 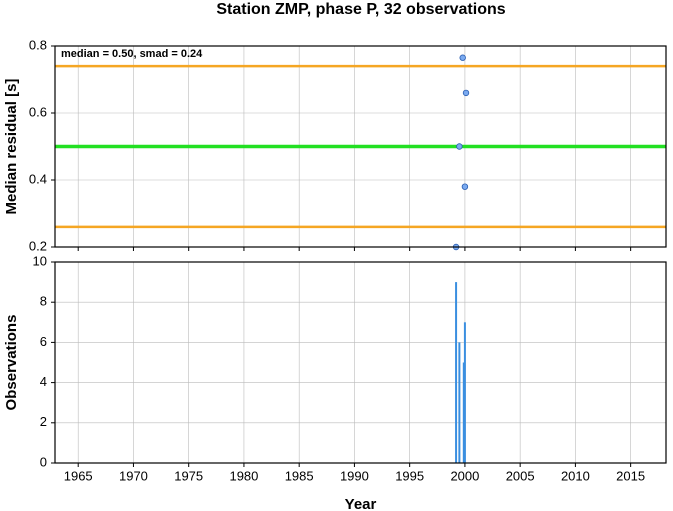 I want to click on y-tick-label: 0, so click(x=43, y=461).